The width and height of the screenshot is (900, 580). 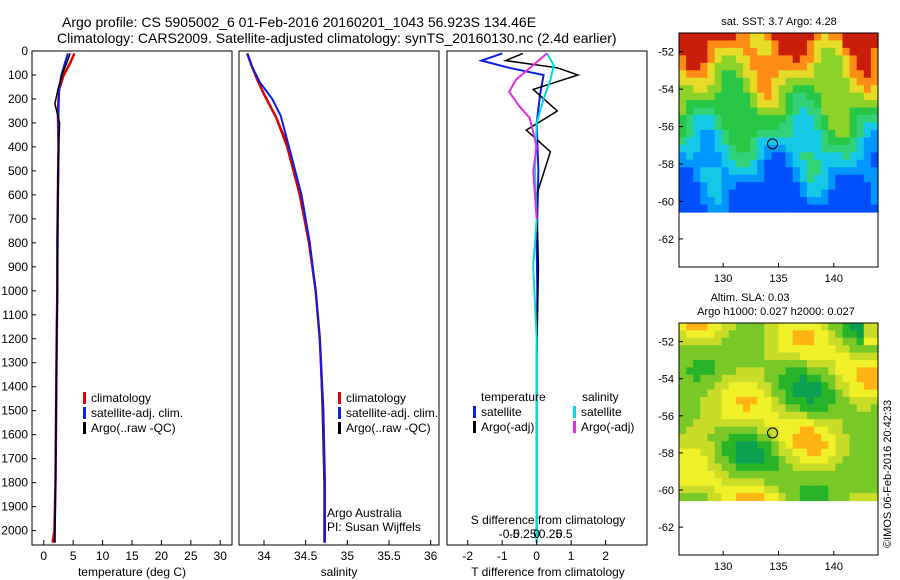 I want to click on depth-tick-label: 0, so click(x=24, y=51).